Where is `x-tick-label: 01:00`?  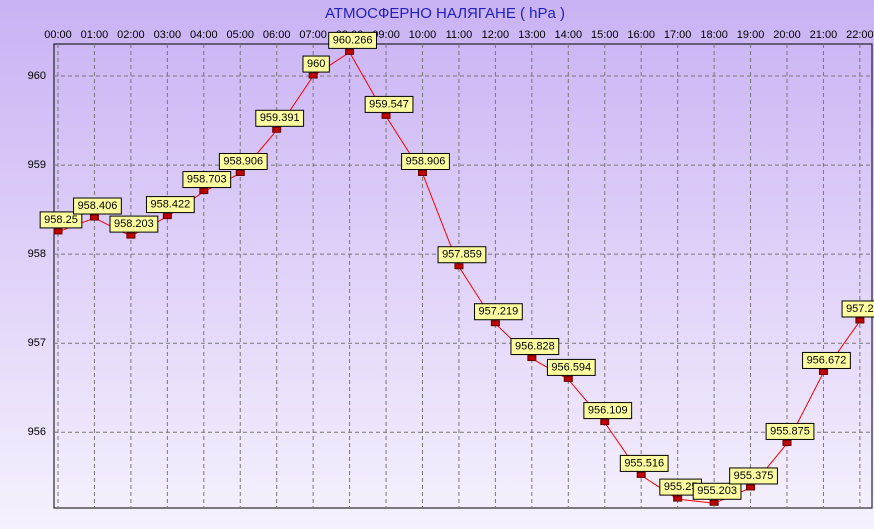
x-tick-label: 01:00 is located at coordinates (95, 35).